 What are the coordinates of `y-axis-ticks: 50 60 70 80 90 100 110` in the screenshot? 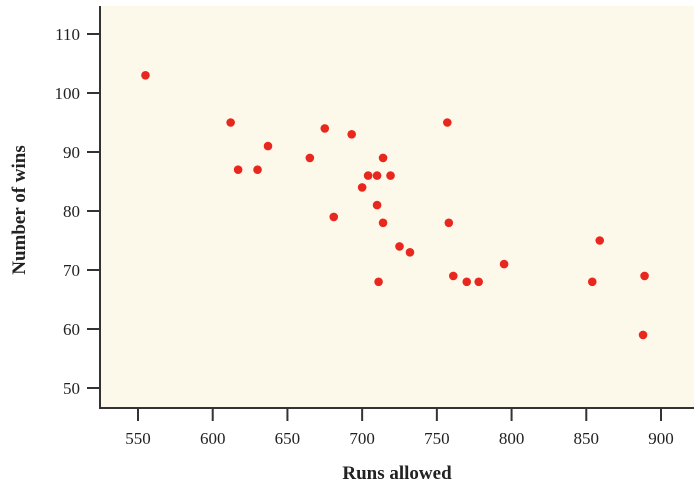 It's located at (77, 211).